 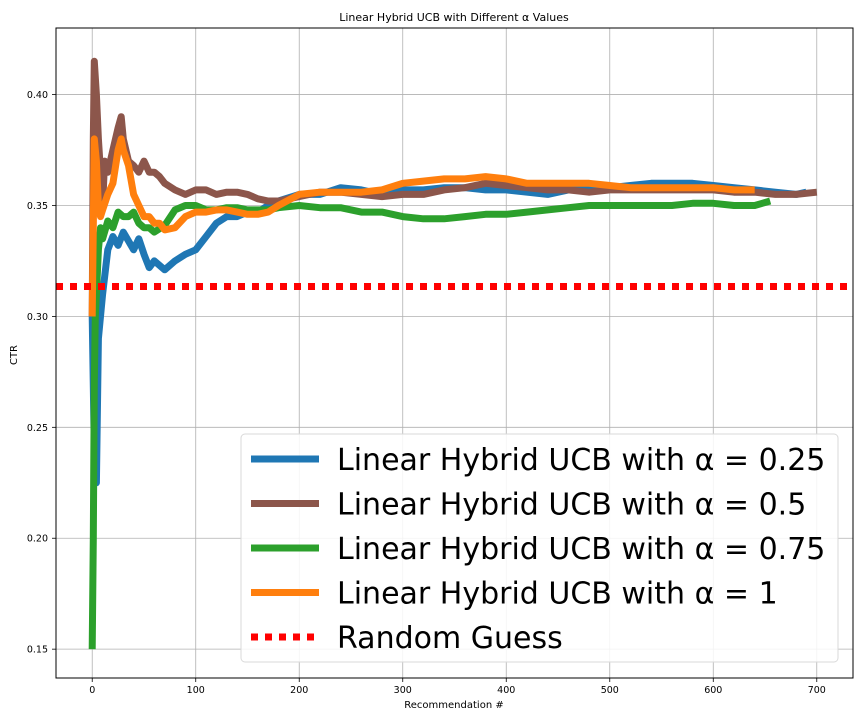 What do you see at coordinates (457, 687) in the screenshot?
I see `x-axis: 0 100 200 300 400 500 600 700` at bounding box center [457, 687].